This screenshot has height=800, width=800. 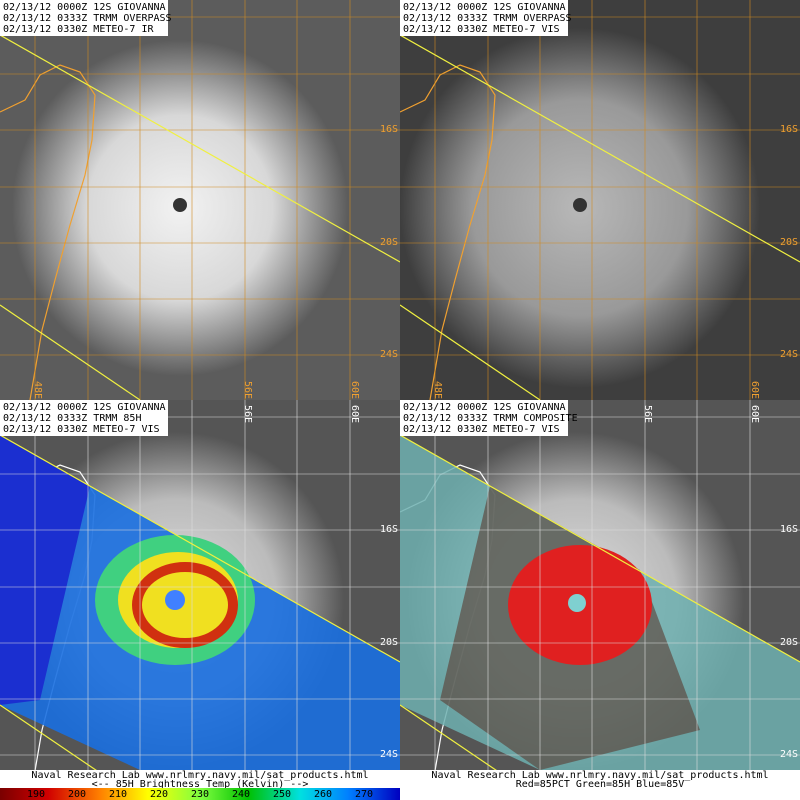 What do you see at coordinates (323, 794) in the screenshot?
I see `colorbar-tick: 260` at bounding box center [323, 794].